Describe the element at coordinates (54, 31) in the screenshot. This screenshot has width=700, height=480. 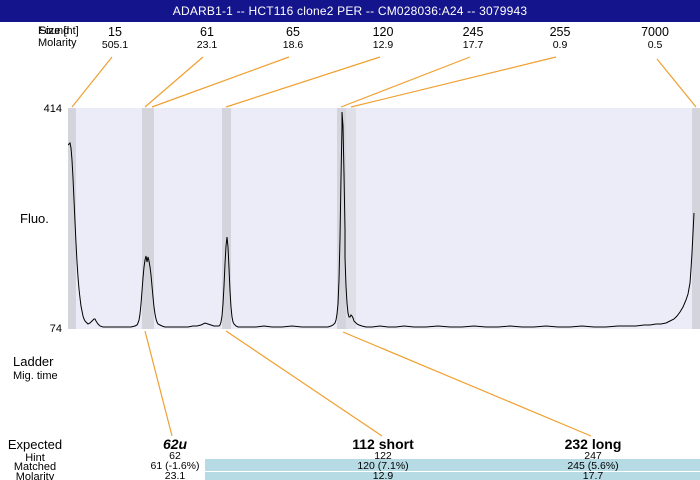
I see `found-label: Found` at that location.